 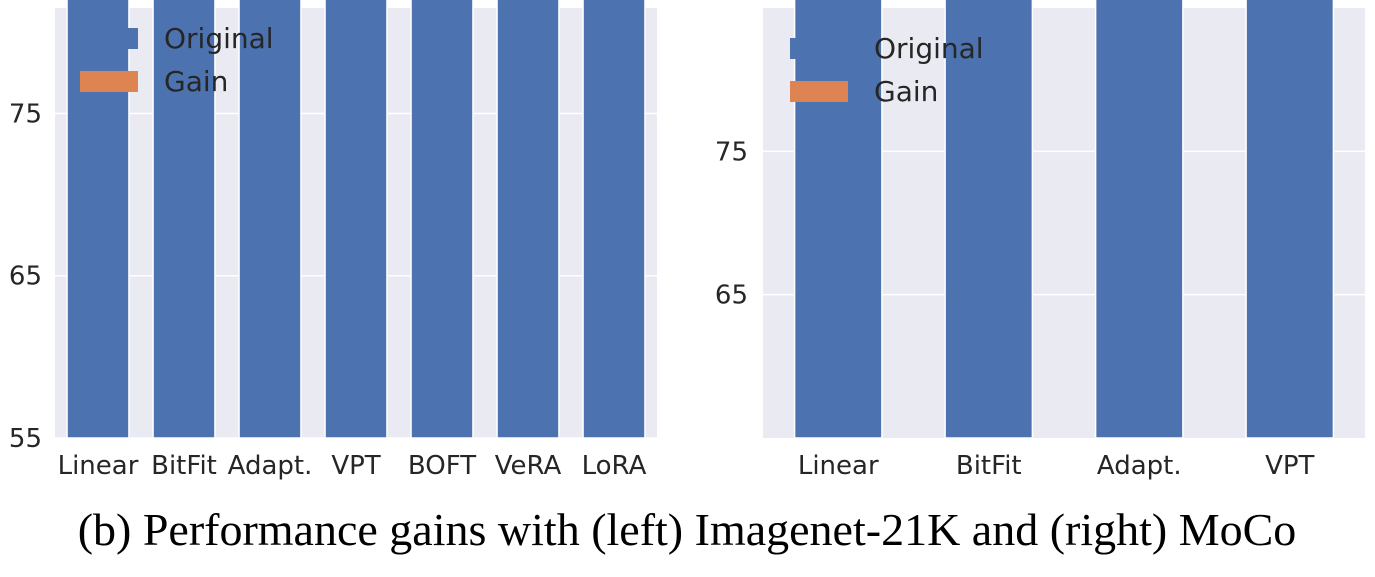 I want to click on x-tick-label: LoRA, so click(x=614, y=466).